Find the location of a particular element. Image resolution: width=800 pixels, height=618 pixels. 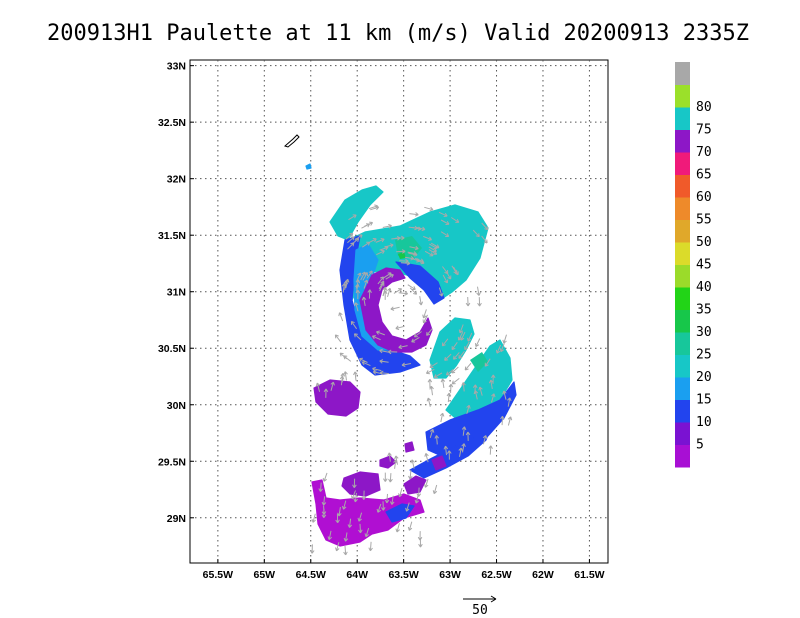

longitude-tick-label: 63.5W is located at coordinates (403, 575).